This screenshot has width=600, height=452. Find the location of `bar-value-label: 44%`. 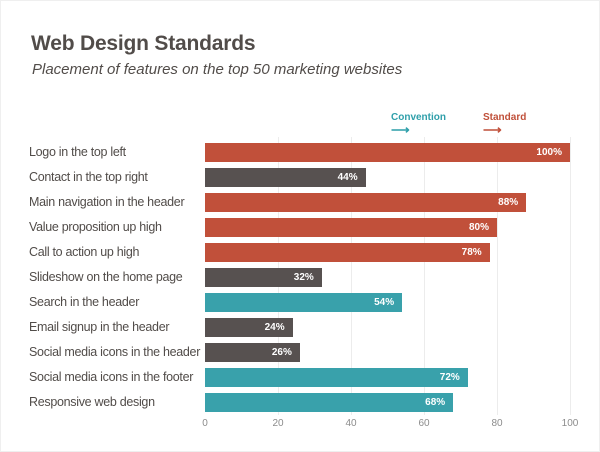

bar-value-label: 44% is located at coordinates (347, 177).